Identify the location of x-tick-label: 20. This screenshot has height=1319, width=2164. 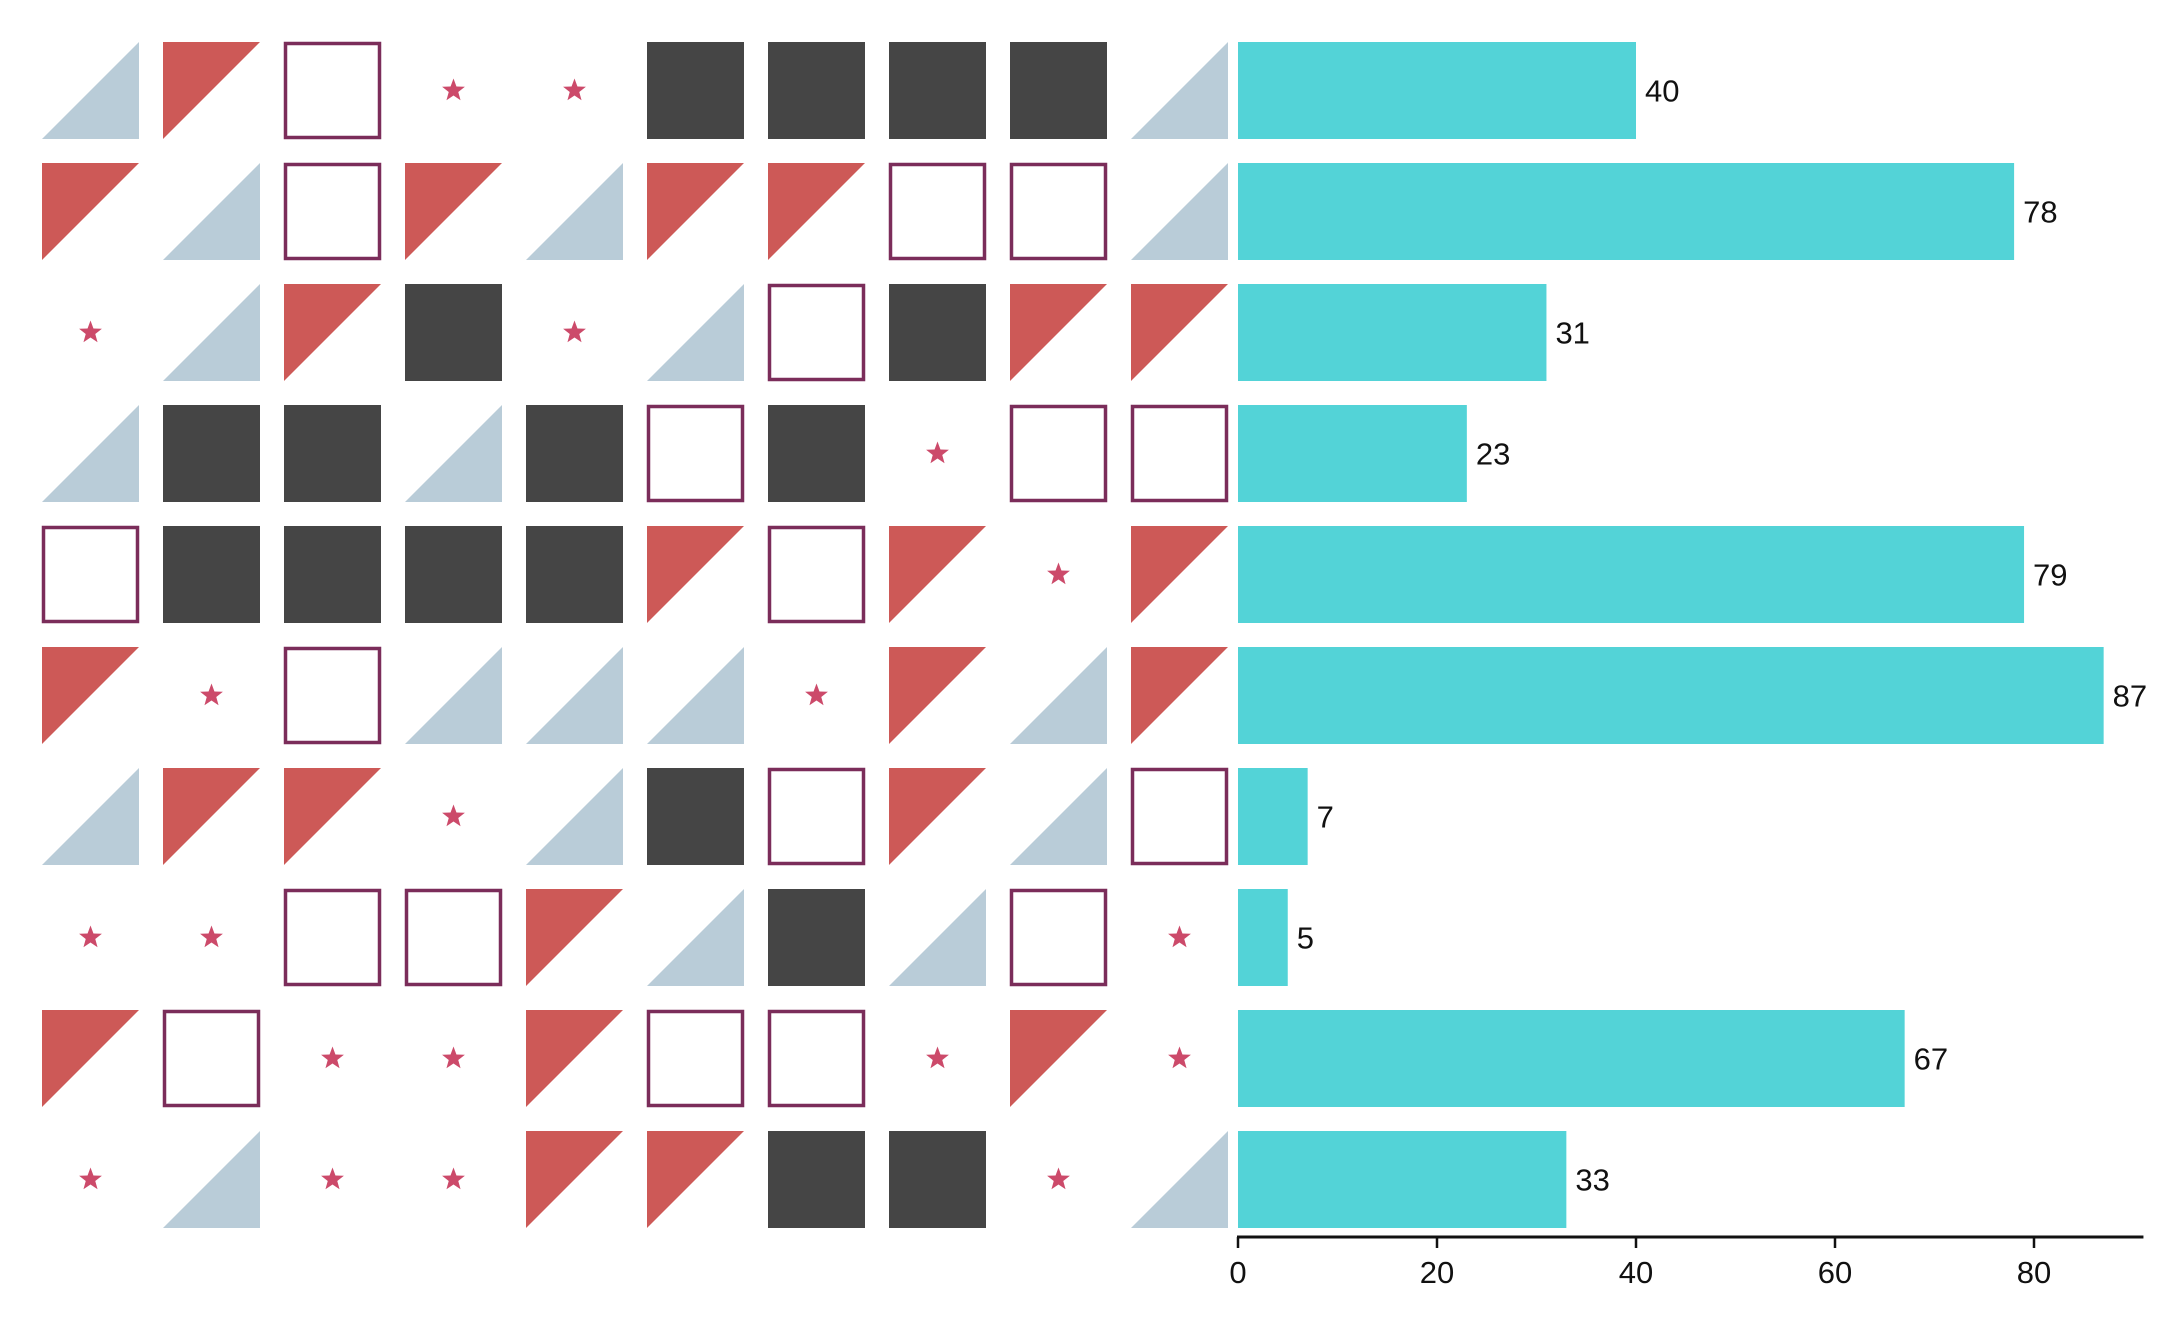
(1437, 1272).